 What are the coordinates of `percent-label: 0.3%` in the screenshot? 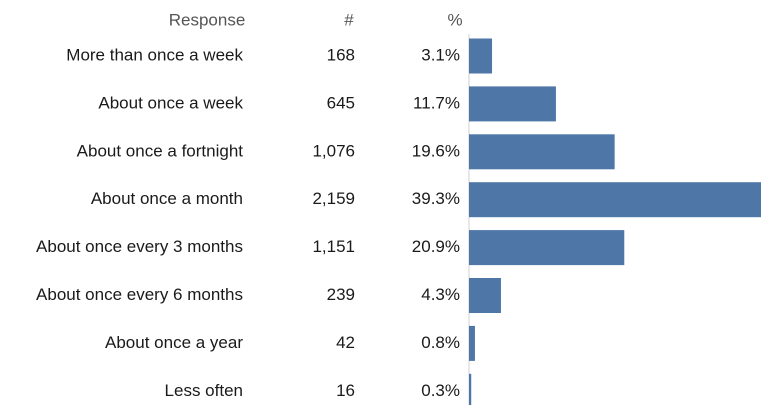 It's located at (440, 390).